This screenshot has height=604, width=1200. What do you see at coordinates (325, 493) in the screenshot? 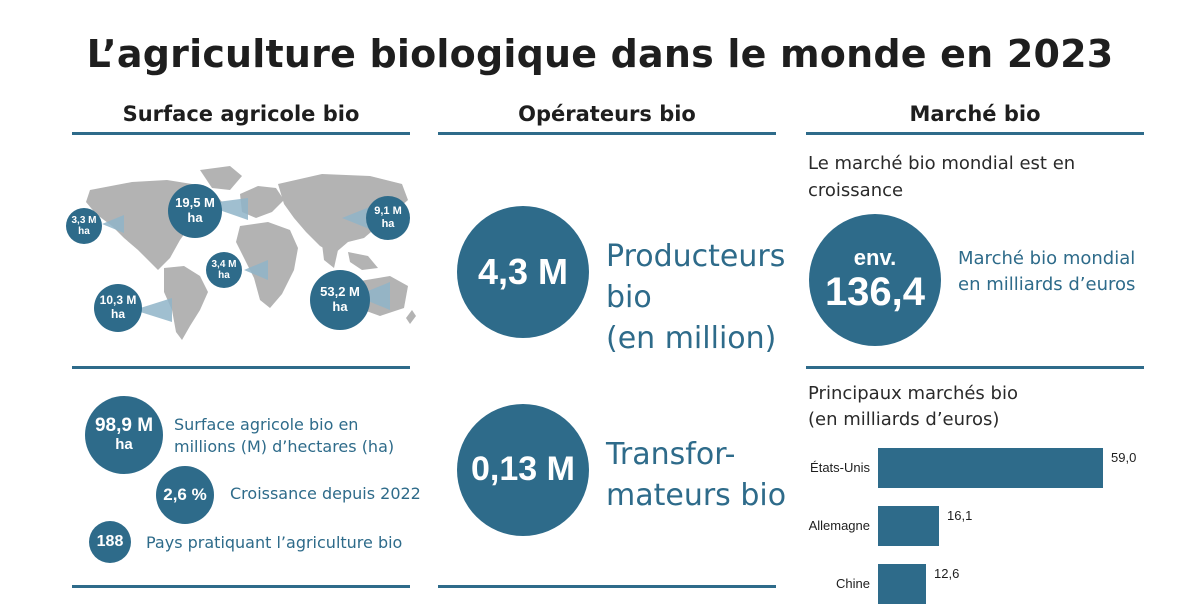
I see `growth-description: Croissance depuis 2022` at bounding box center [325, 493].